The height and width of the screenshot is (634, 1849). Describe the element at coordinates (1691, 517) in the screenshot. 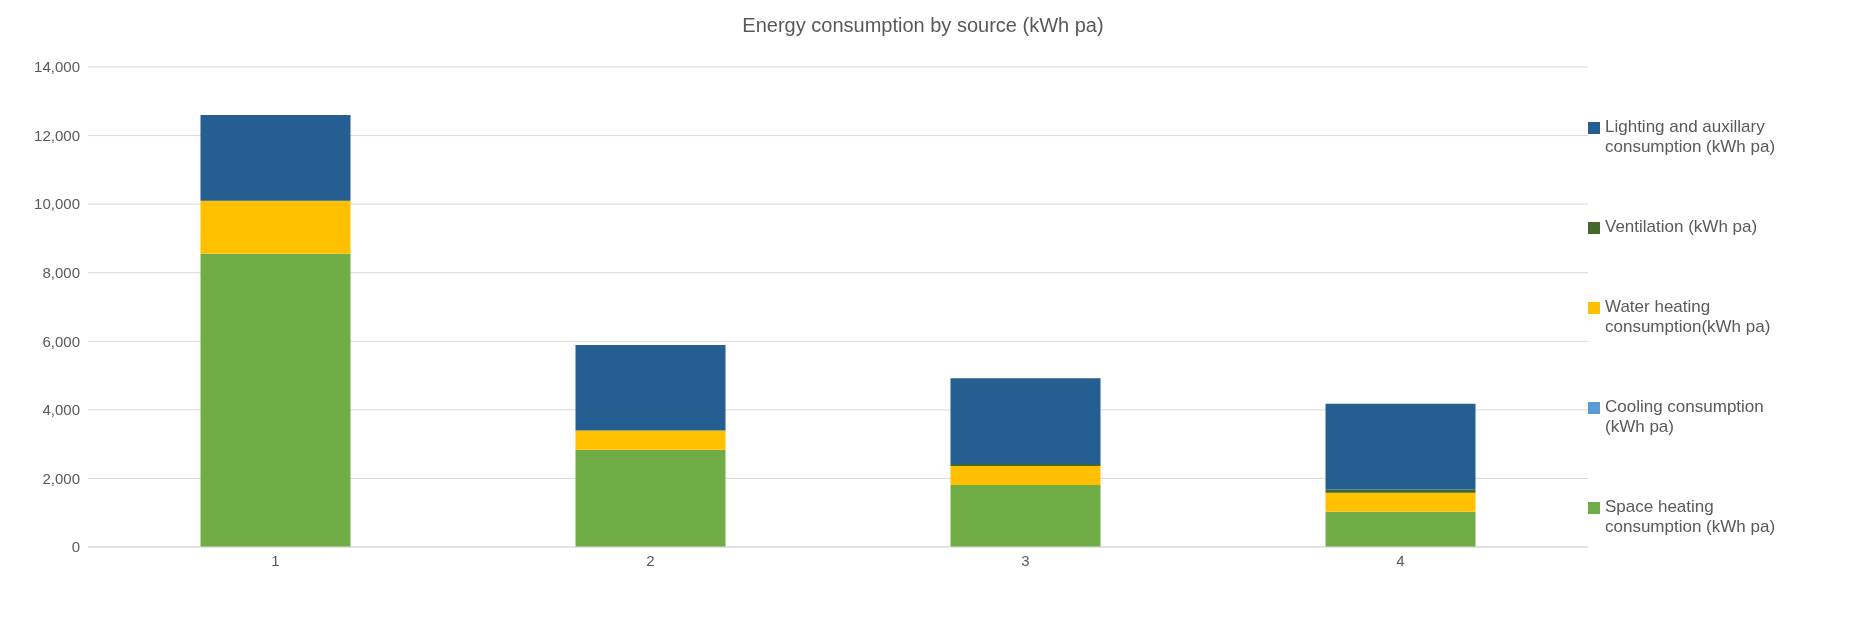

I see `legend-label: Space heating consumption (kWh pa)` at that location.